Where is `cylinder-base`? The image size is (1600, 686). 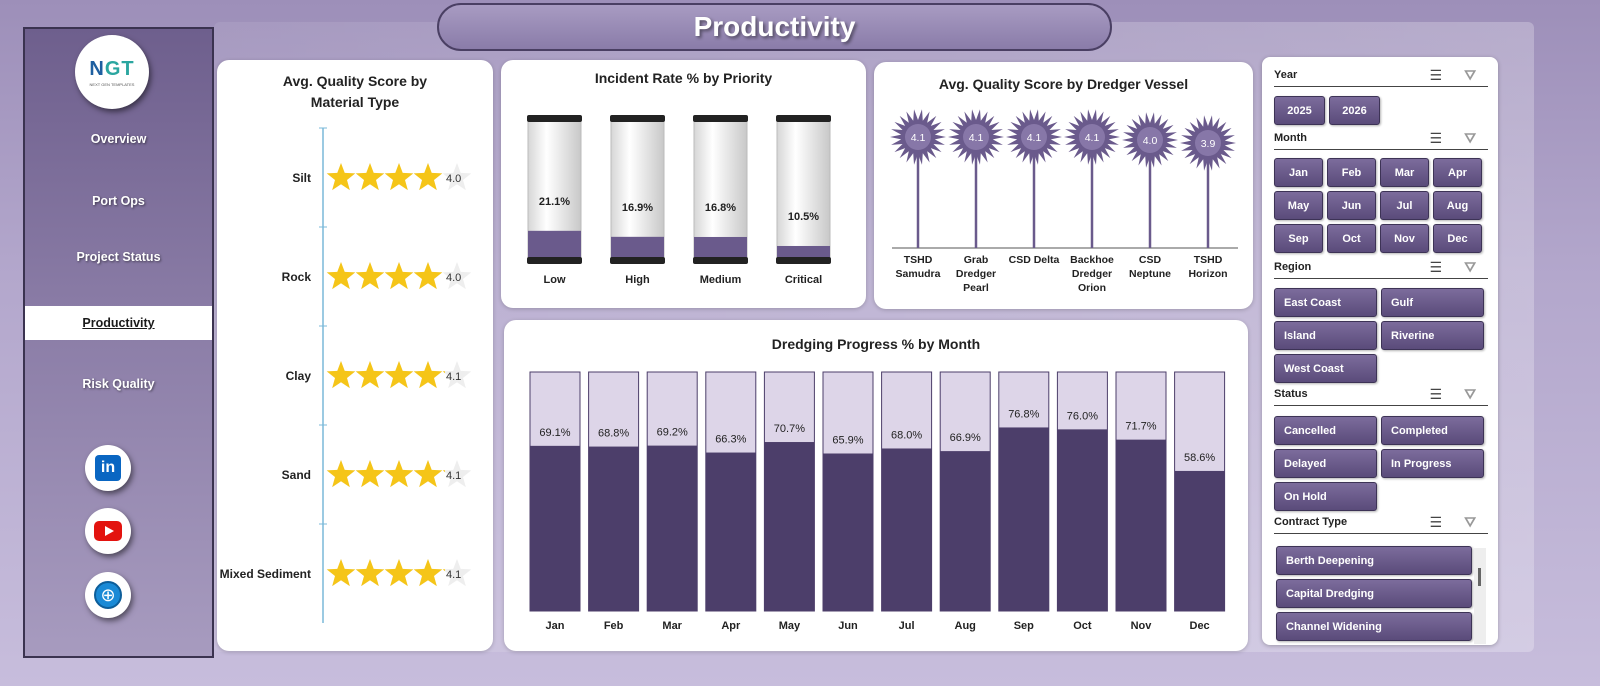
cylinder-base is located at coordinates (720, 260).